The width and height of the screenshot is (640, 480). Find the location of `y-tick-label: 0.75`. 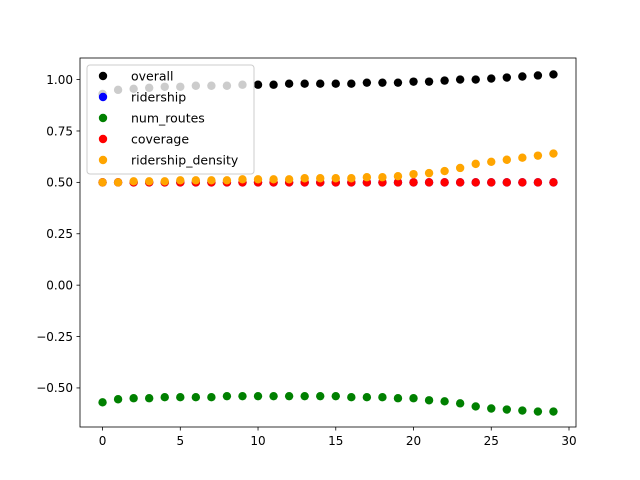

y-tick-label: 0.75 is located at coordinates (59, 131).